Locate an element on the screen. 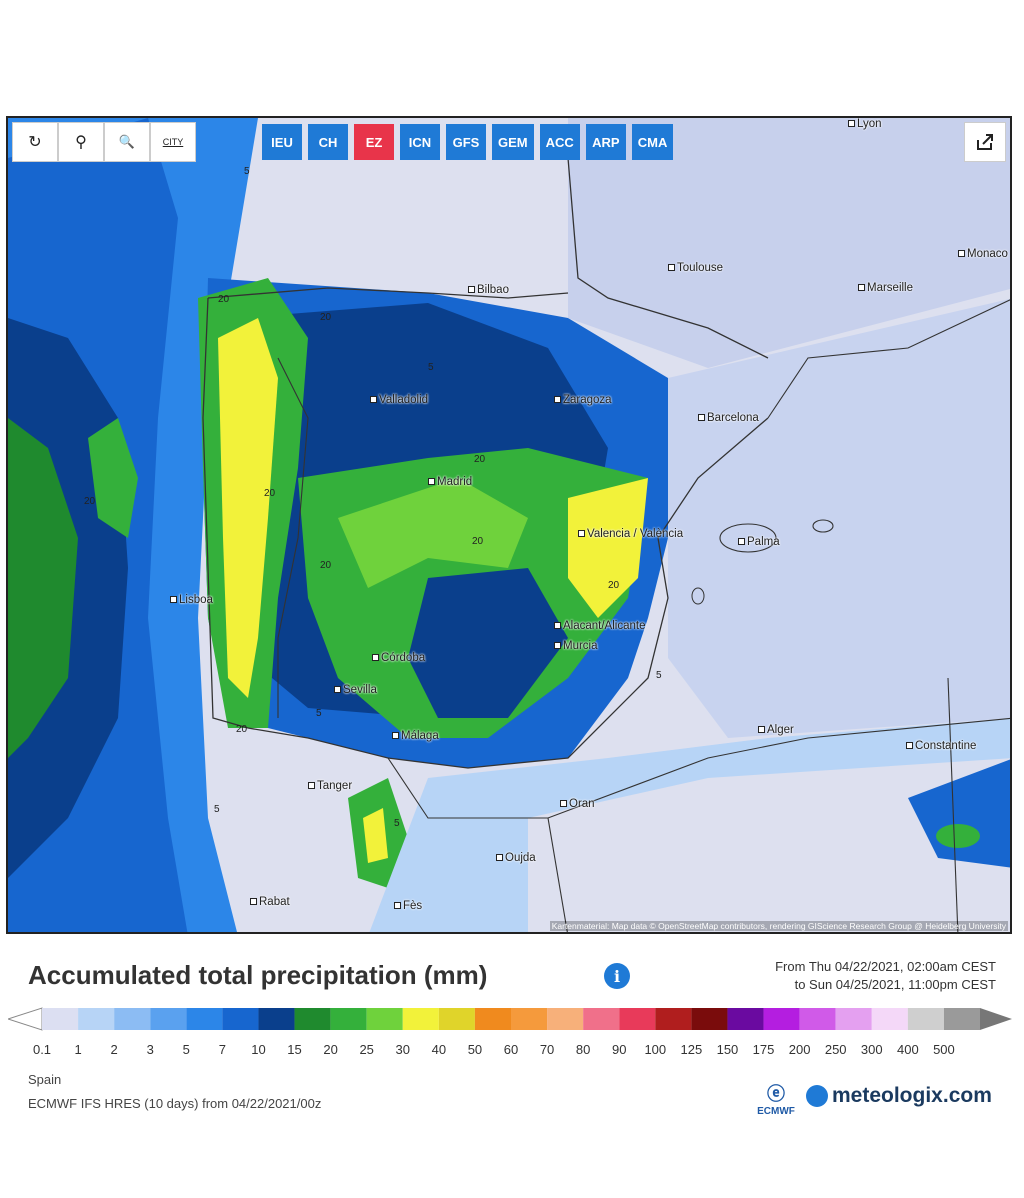 The height and width of the screenshot is (1198, 1024). model-button-acc: ACC is located at coordinates (559, 142).